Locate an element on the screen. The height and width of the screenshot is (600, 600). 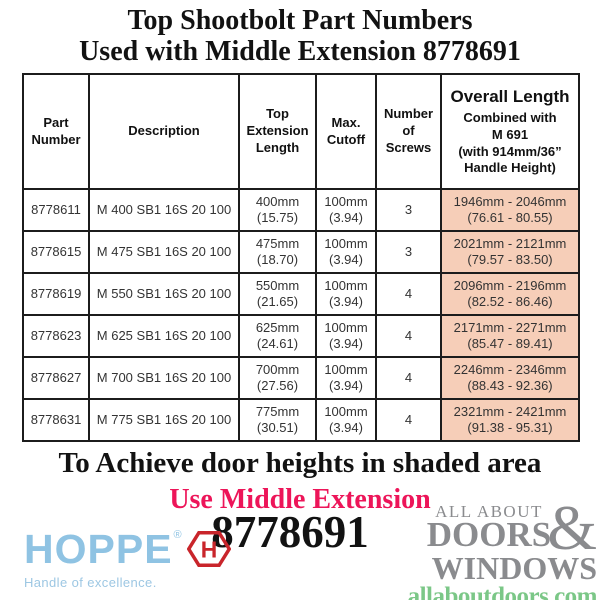
hoppe-wordmark: HOPPE is located at coordinates (98, 548).